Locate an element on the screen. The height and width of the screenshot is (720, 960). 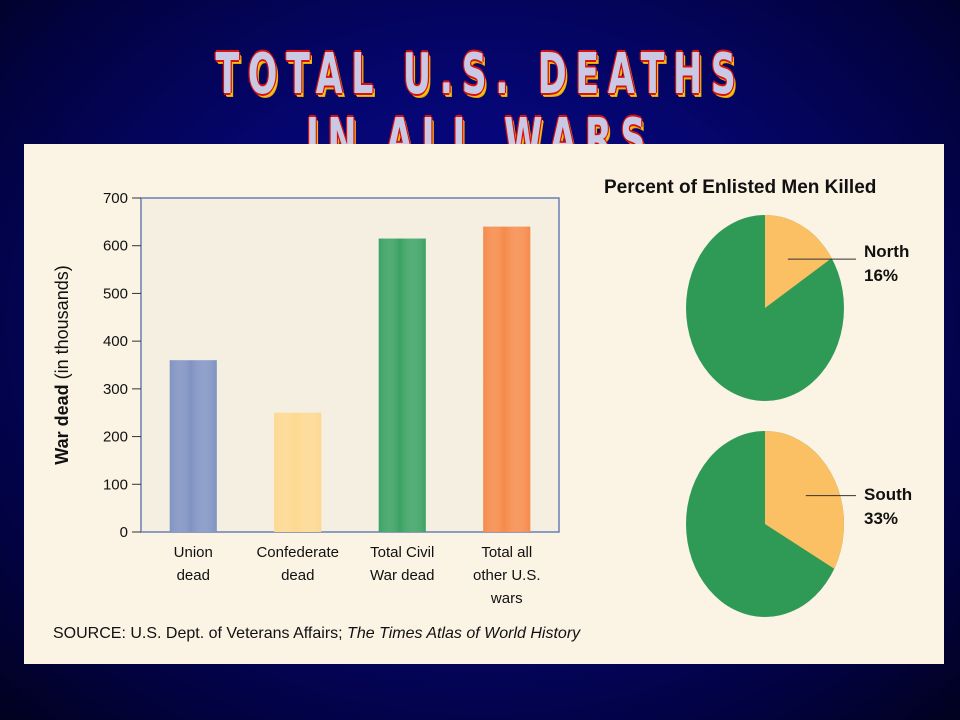
y-axis-label: War dead (in thousands) is located at coordinates (62, 364).